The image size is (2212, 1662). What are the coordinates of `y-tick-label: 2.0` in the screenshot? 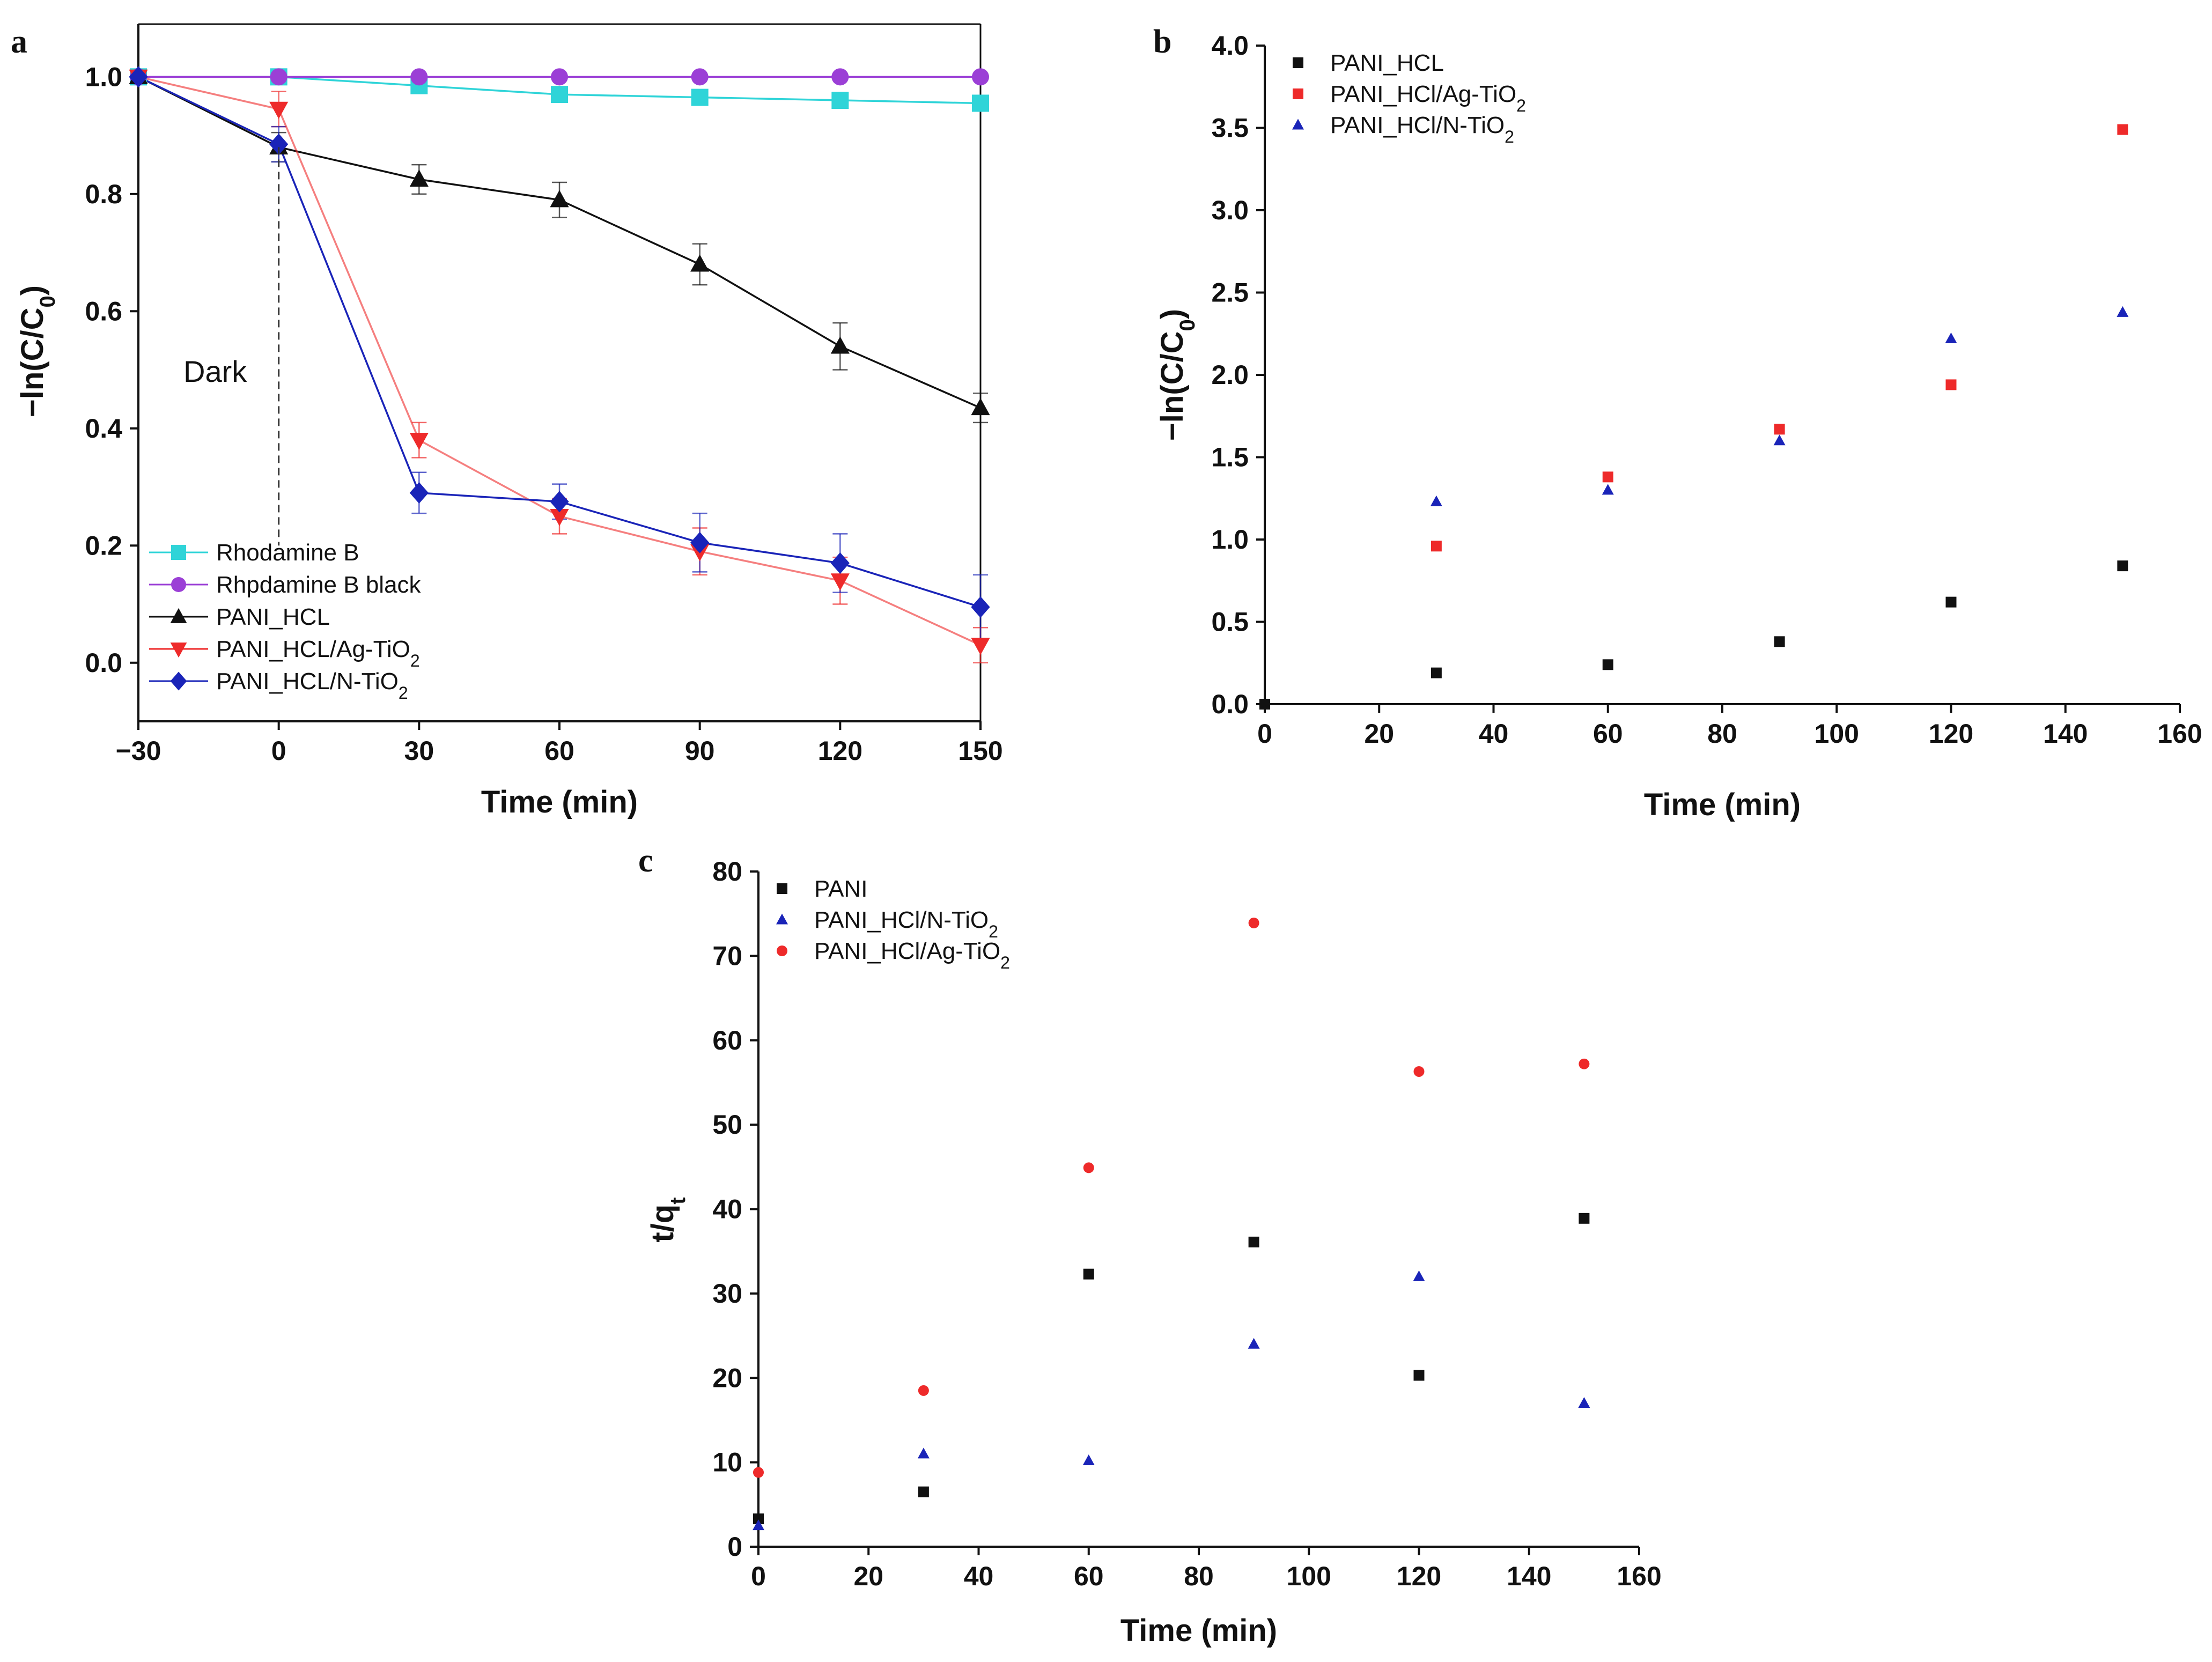 It's located at (1230, 375).